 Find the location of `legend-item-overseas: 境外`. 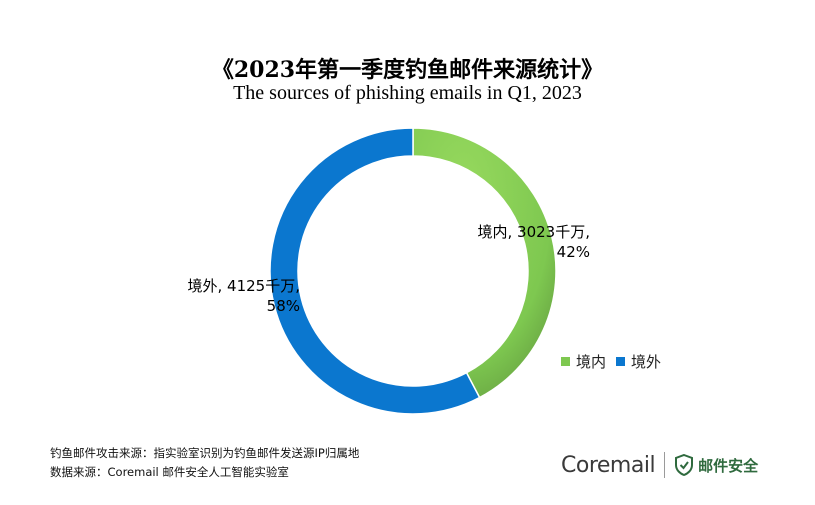

legend-item-overseas: 境外 is located at coordinates (638, 361).